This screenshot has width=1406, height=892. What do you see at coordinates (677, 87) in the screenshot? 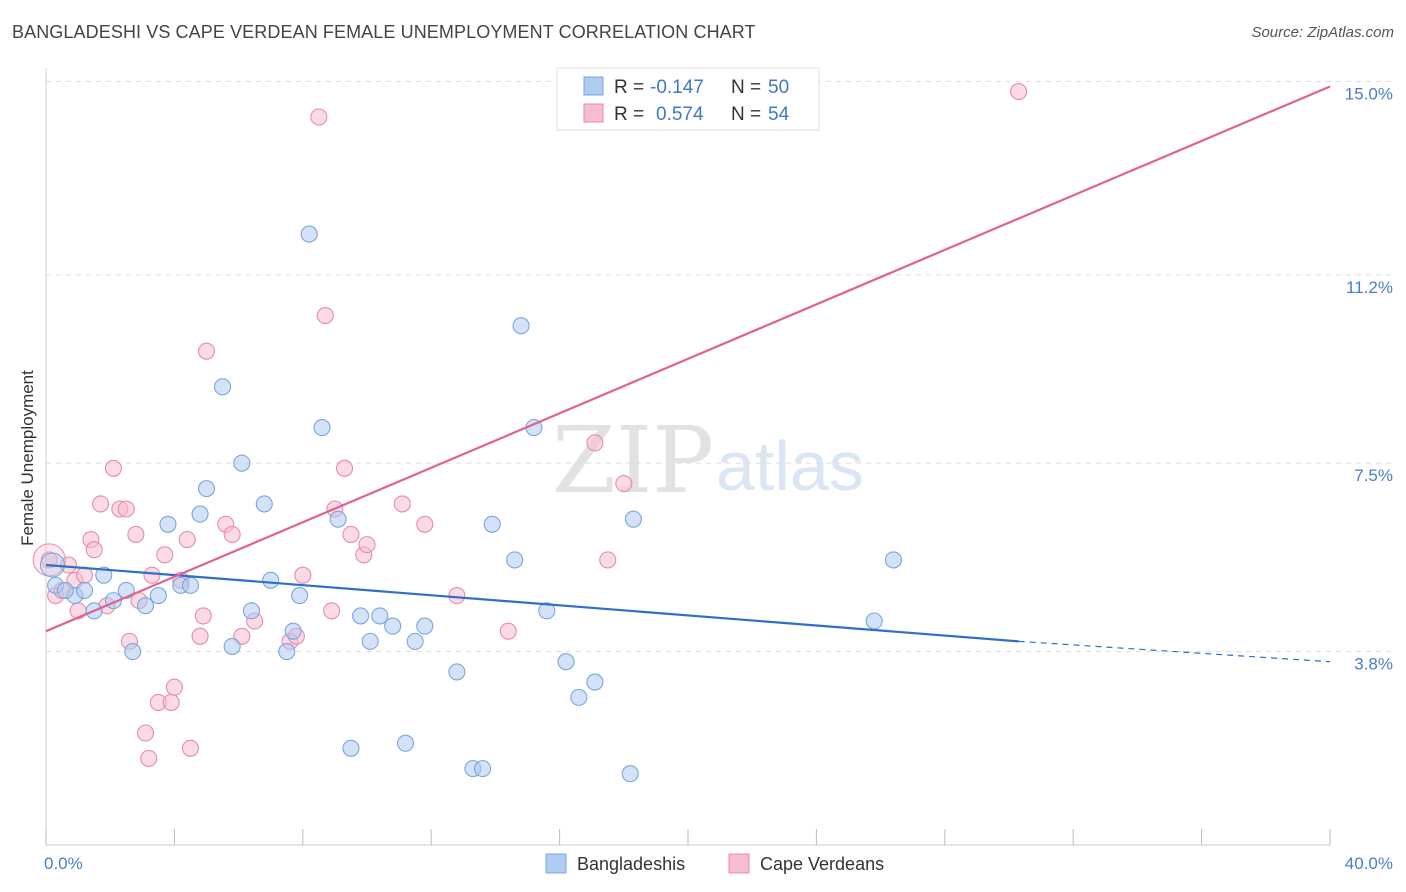
I see `legend-r-value-blue: -0.147` at bounding box center [677, 87].